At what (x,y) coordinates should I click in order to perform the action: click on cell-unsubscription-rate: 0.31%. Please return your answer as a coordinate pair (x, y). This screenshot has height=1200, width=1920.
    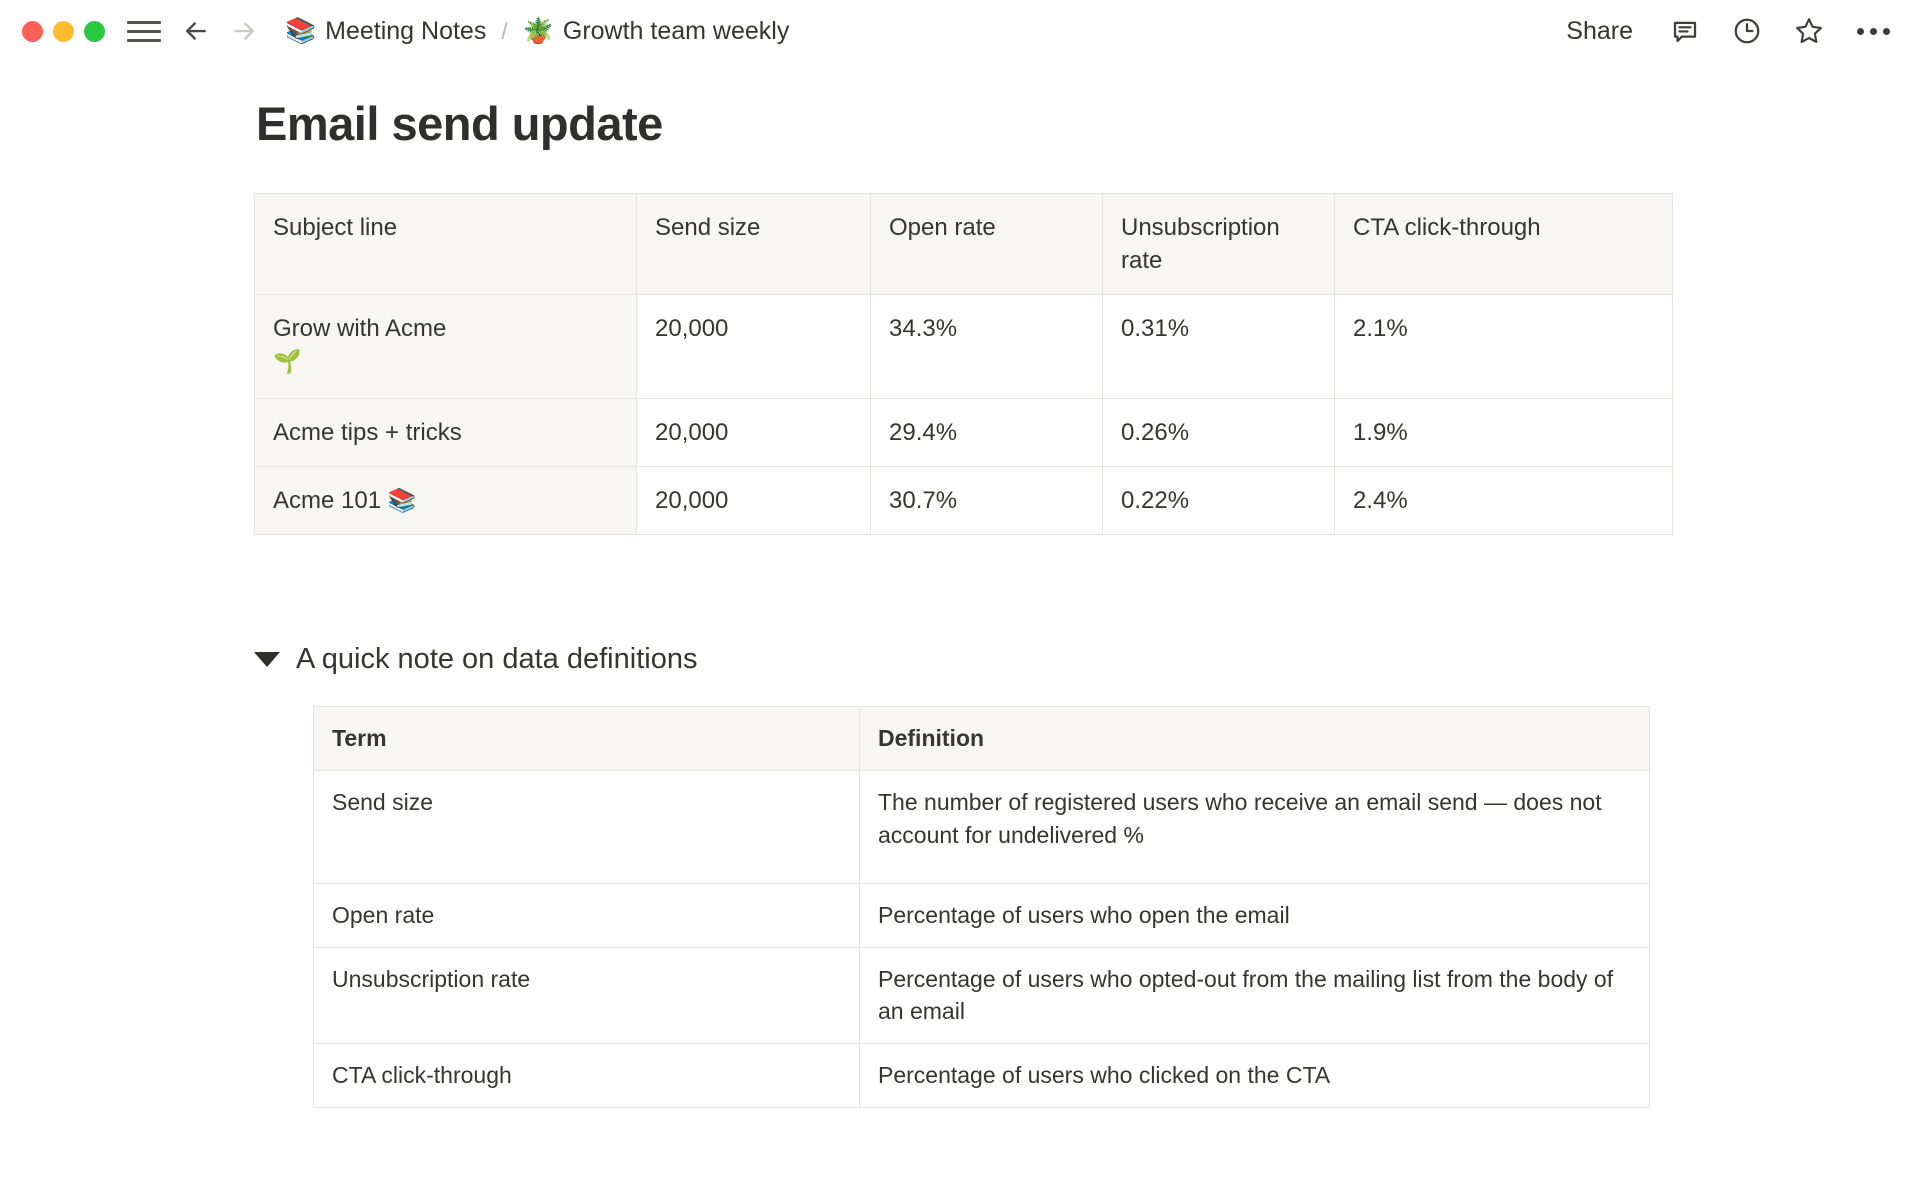
    Looking at the image, I should click on (1218, 347).